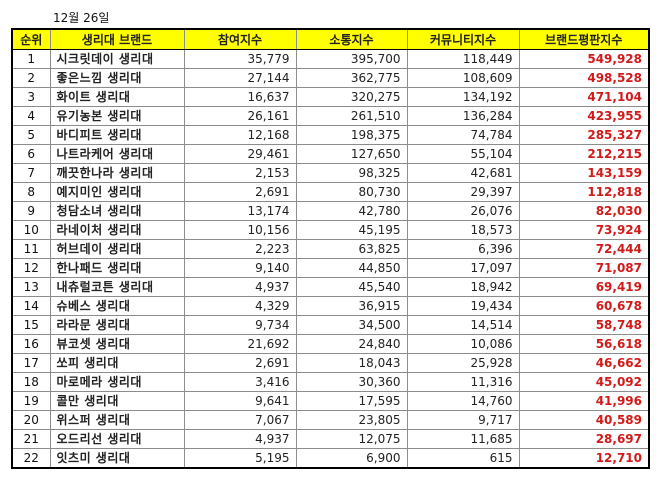  Describe the element at coordinates (31, 287) in the screenshot. I see `rank-cell: 13` at that location.